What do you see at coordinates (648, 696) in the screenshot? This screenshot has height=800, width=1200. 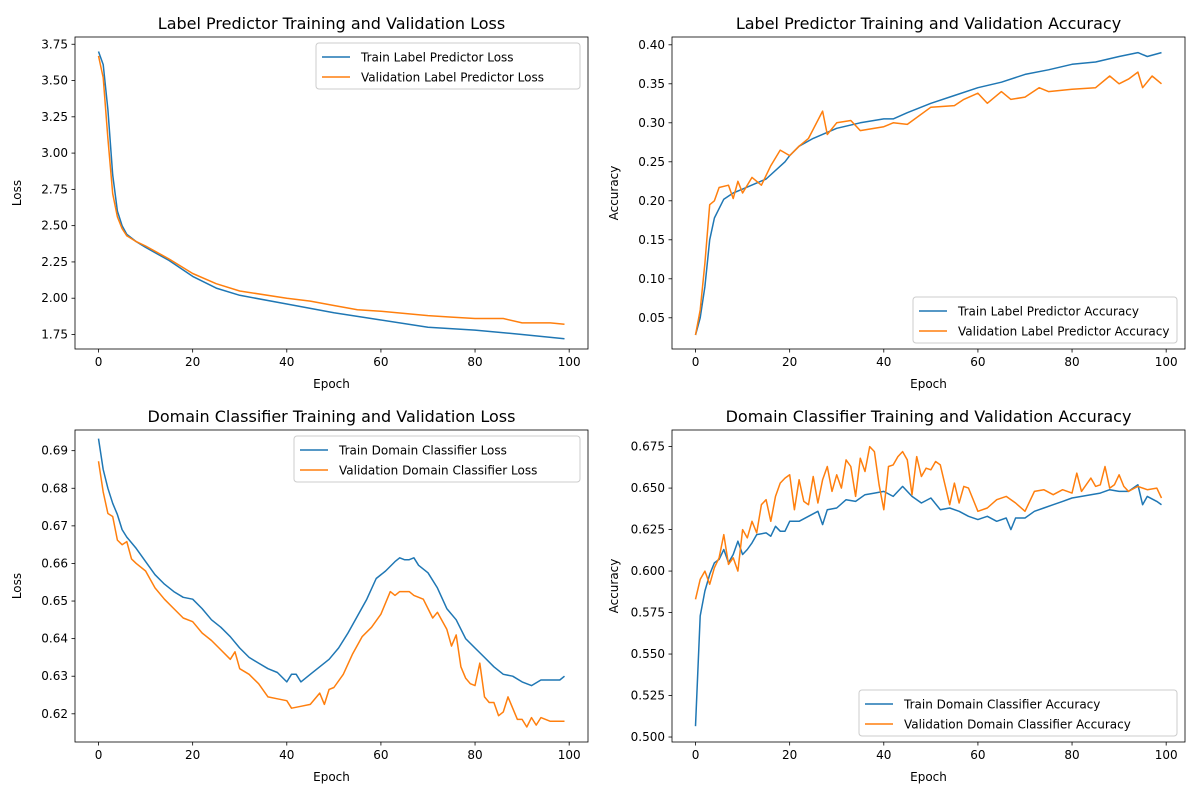 I see `y-tick-label: 0.525` at bounding box center [648, 696].